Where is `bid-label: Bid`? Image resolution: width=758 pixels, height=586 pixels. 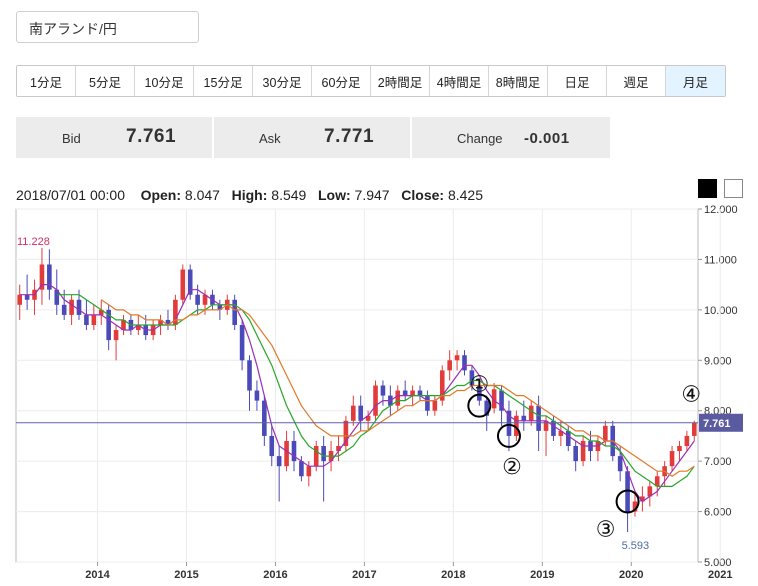
bid-label: Bid is located at coordinates (71, 138).